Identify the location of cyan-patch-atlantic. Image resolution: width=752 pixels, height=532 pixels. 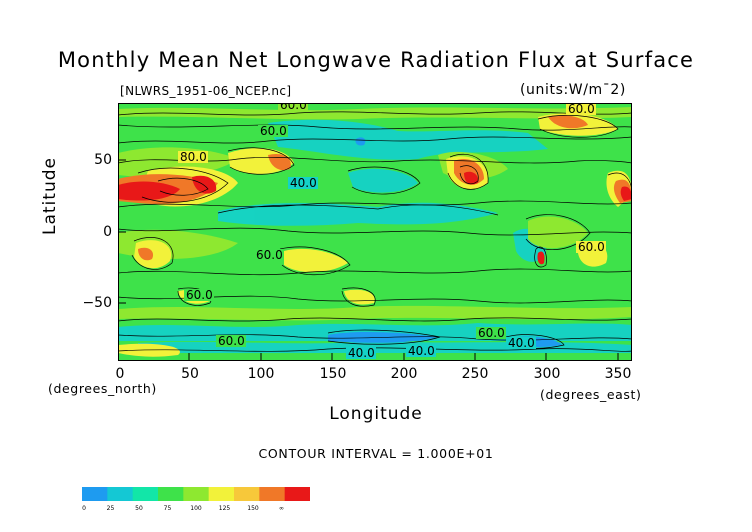
(383, 180).